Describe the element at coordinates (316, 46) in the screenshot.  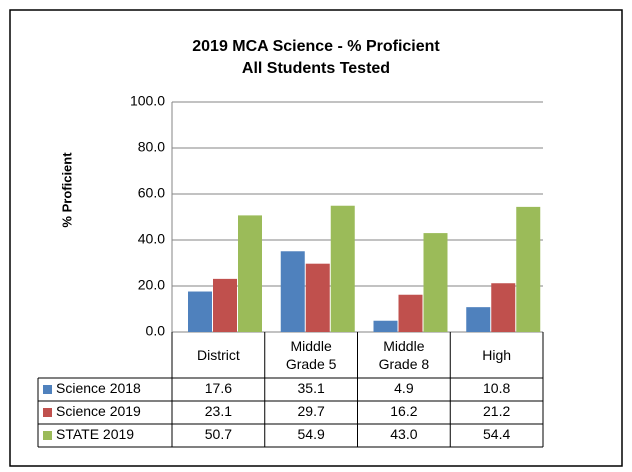
I see `chart-title: 2019 MCA Science - % Proficient` at that location.